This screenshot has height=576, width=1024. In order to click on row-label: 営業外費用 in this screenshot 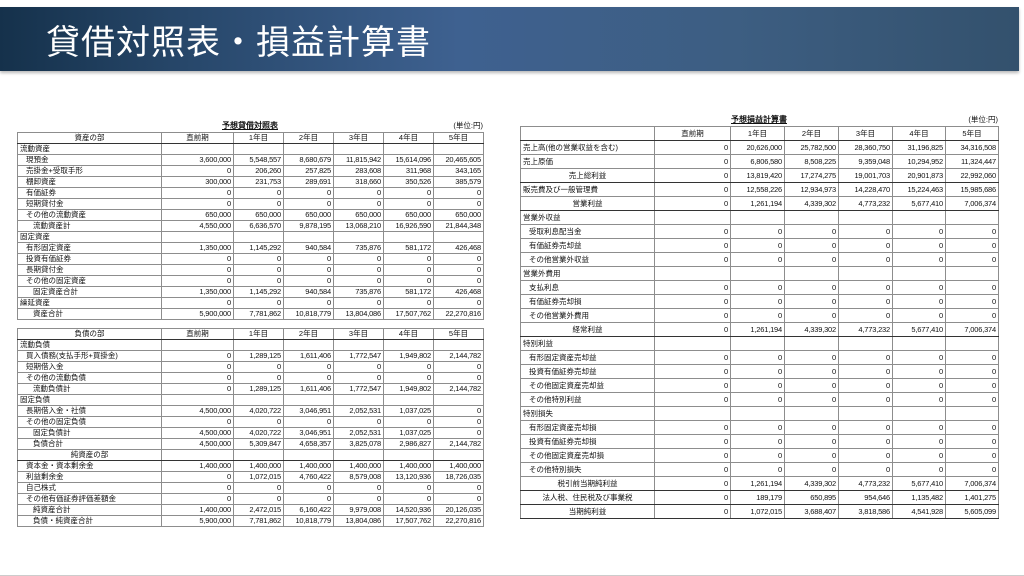, I will do `click(587, 273)`.